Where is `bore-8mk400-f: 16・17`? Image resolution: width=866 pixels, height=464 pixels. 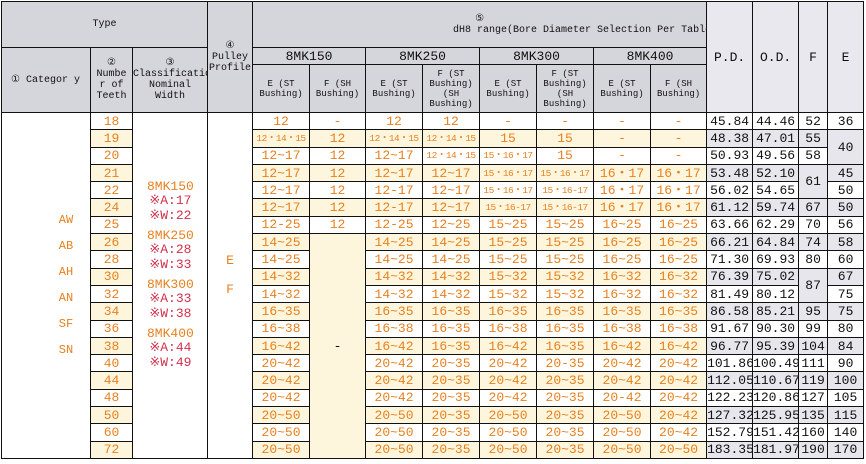 bore-8mk400-f: 16・17 is located at coordinates (679, 190).